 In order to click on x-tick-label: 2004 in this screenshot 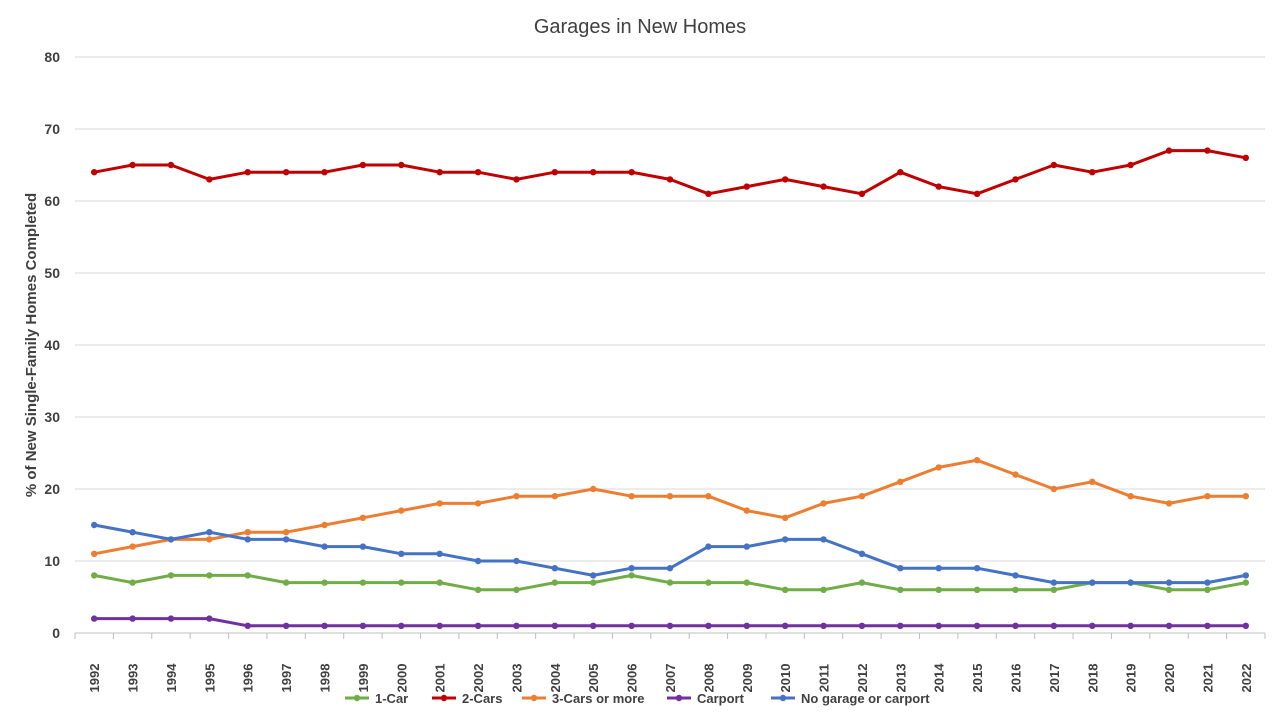, I will do `click(555, 678)`.